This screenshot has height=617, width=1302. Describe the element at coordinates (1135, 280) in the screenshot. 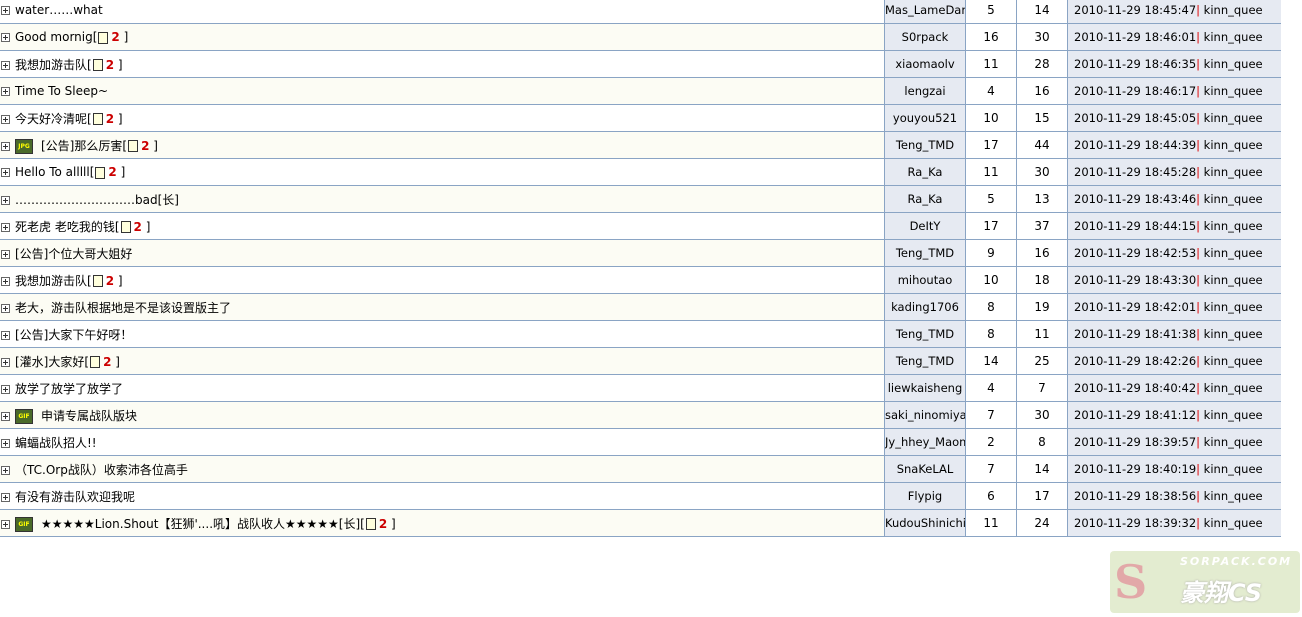

I see `last-post-time: 2010-11-29 18:43:30` at that location.